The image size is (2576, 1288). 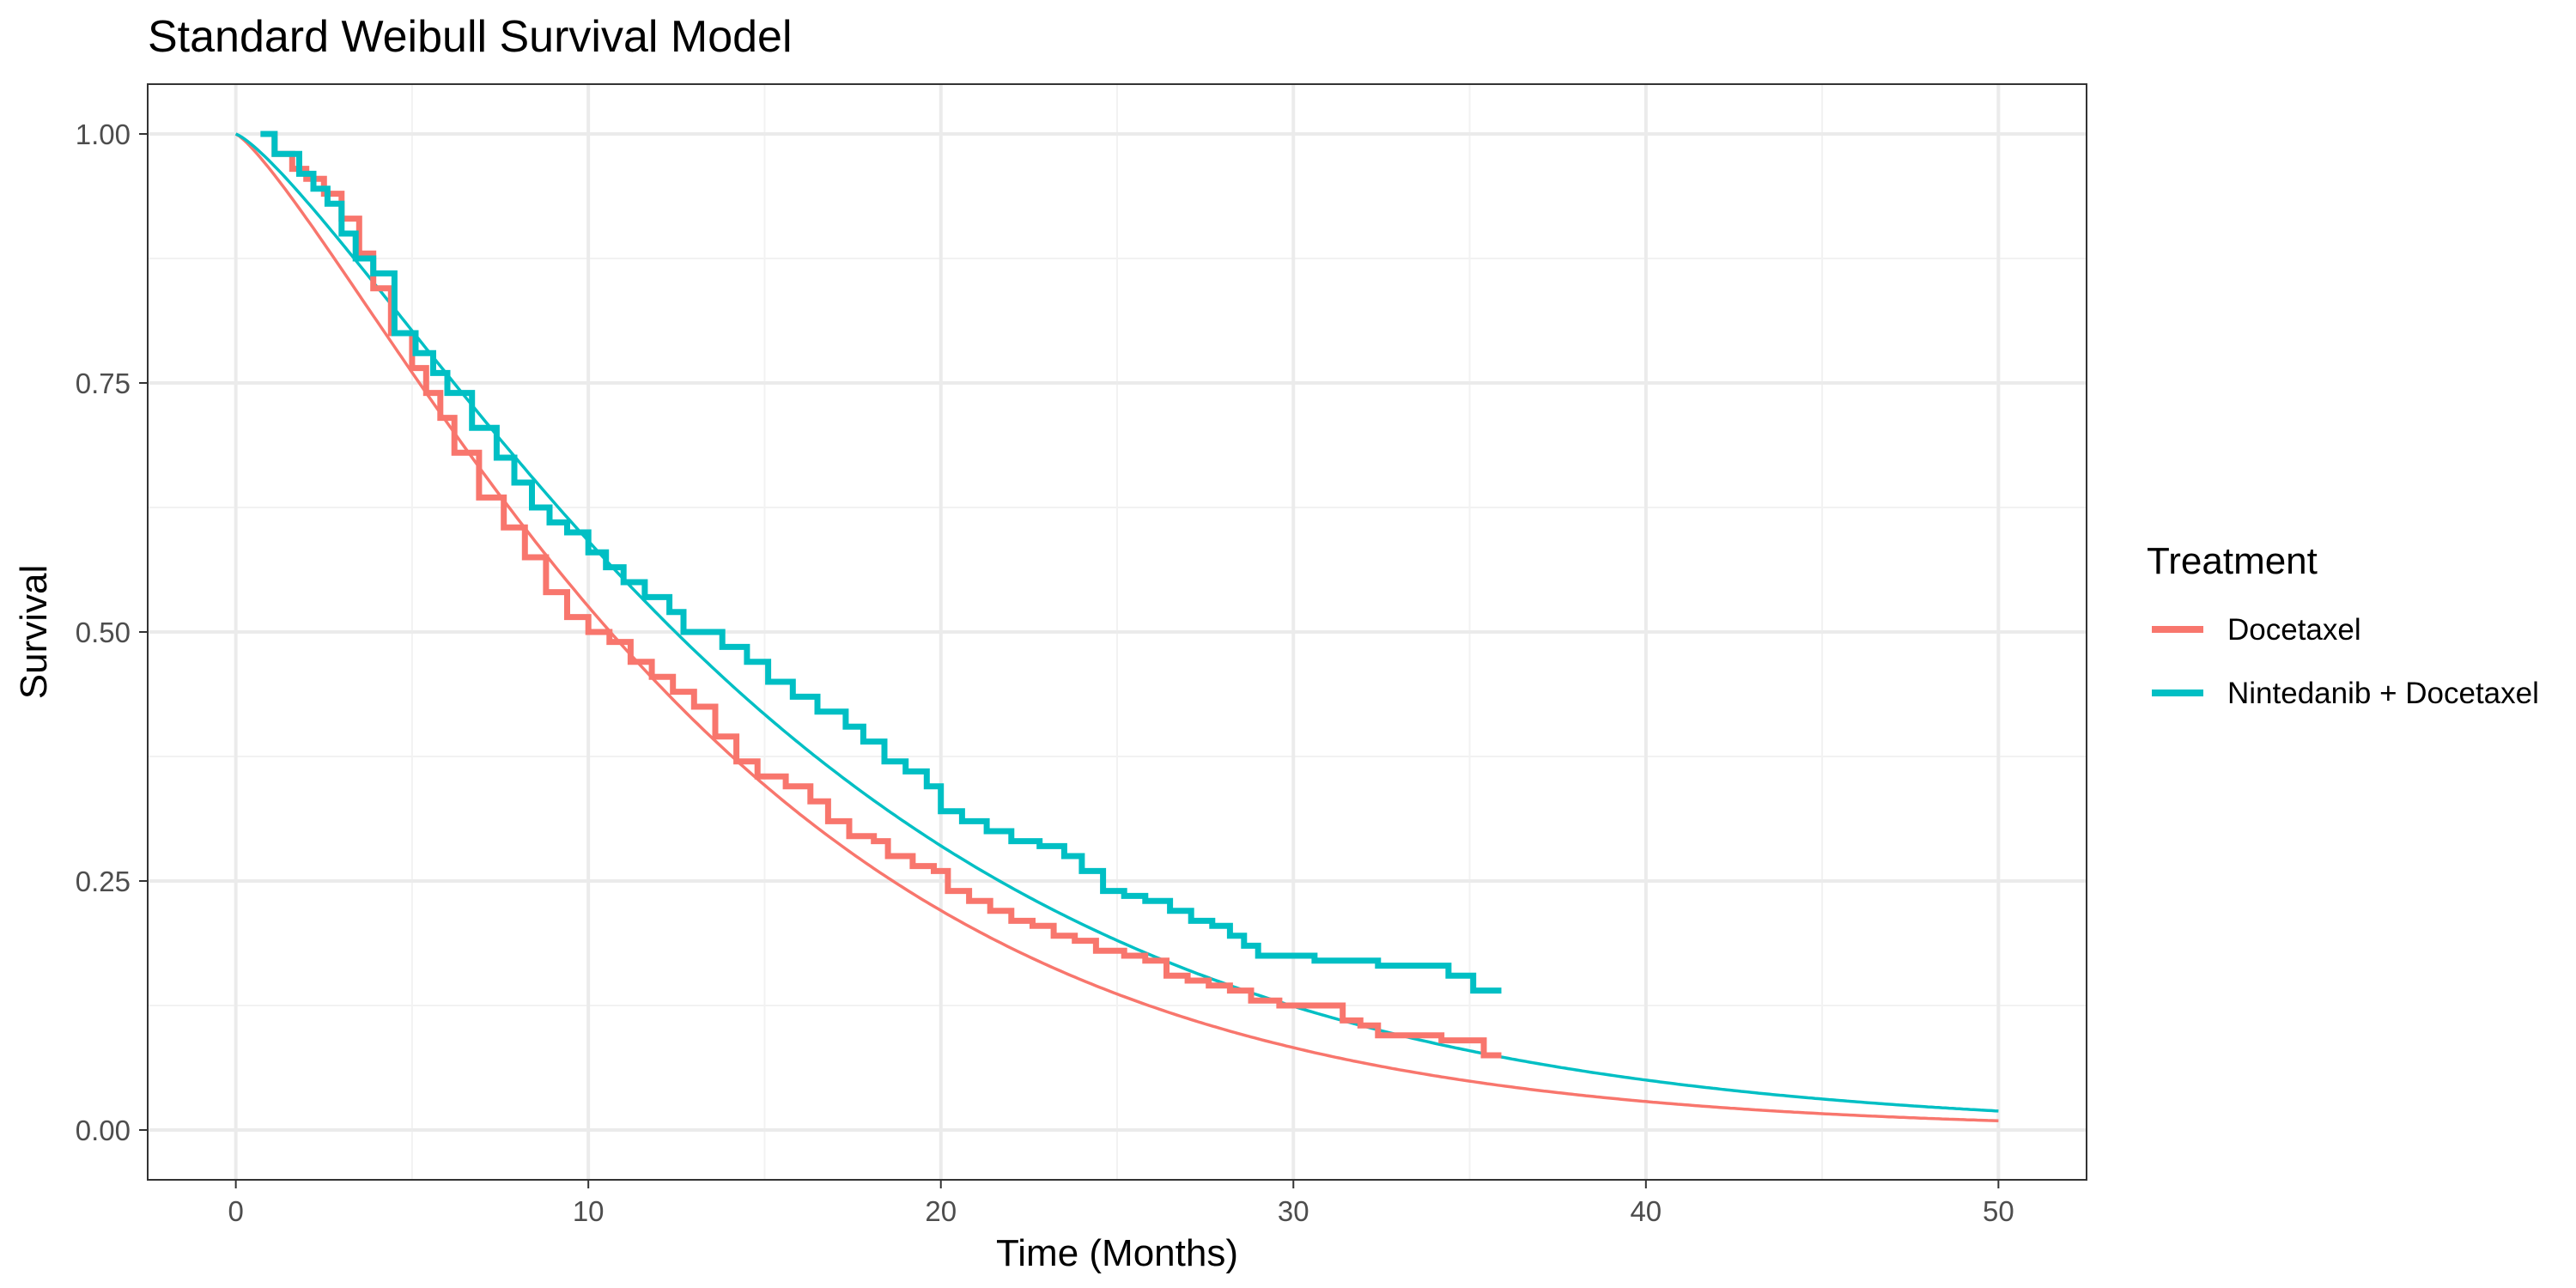 What do you see at coordinates (104, 881) in the screenshot?
I see `y-tick-label: 0.25` at bounding box center [104, 881].